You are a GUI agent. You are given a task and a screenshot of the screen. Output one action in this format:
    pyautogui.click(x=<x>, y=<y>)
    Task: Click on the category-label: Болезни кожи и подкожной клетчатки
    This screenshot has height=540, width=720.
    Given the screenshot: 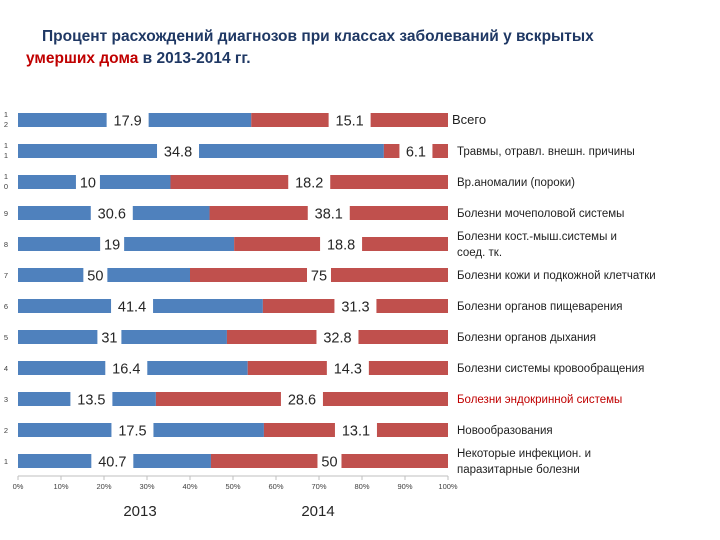 What is the action you would take?
    pyautogui.click(x=556, y=276)
    